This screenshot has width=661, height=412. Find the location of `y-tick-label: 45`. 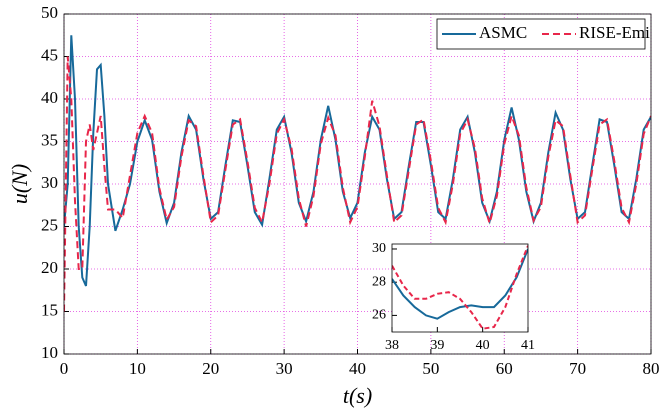

y-tick-label: 45 is located at coordinates (49, 54).